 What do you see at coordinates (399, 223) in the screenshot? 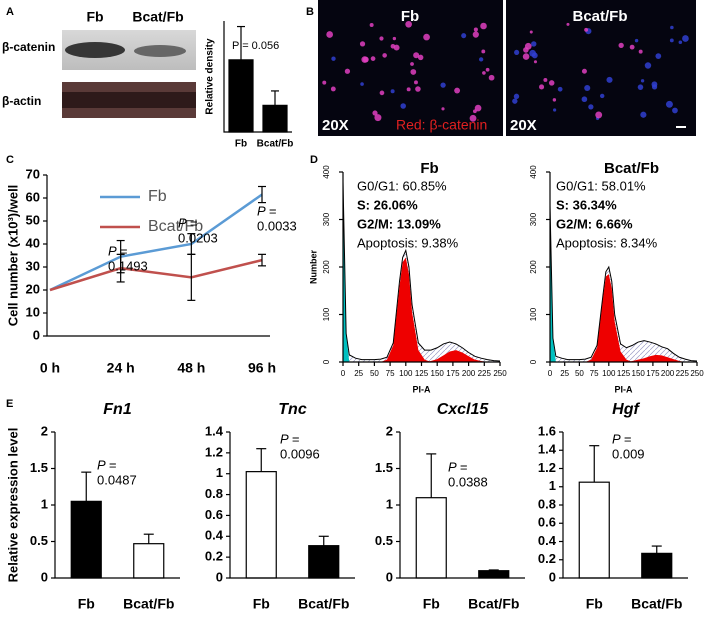
I see `phase-stat: G2/M: 13.09%` at bounding box center [399, 223].